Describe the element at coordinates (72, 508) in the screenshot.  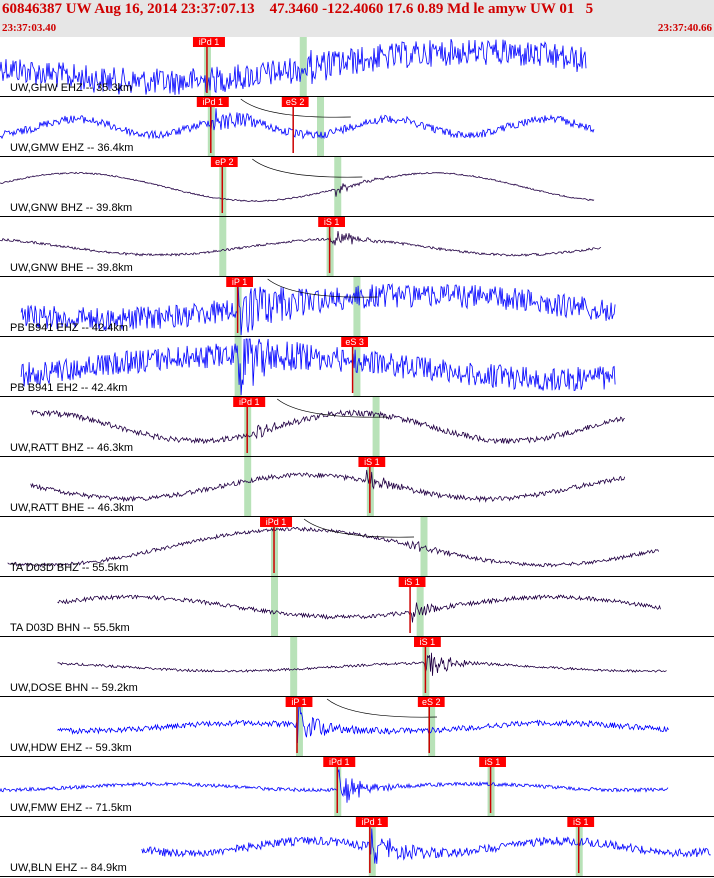
I see `trace-station-label: UW,RATT BHE -- 46.3km` at that location.